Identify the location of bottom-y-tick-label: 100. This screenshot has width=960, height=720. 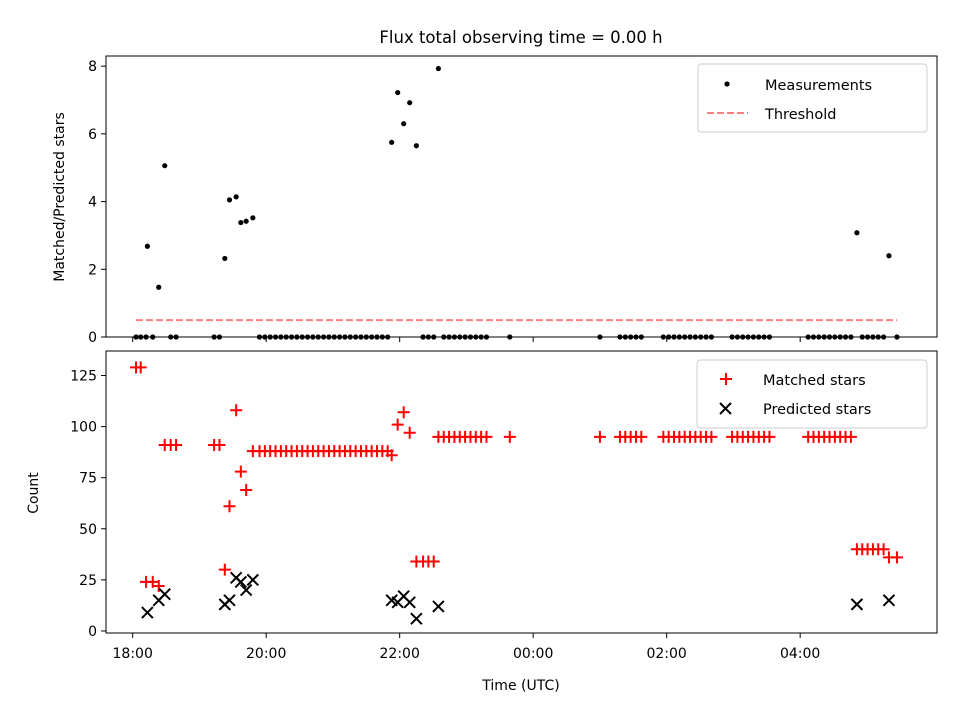
(83, 428).